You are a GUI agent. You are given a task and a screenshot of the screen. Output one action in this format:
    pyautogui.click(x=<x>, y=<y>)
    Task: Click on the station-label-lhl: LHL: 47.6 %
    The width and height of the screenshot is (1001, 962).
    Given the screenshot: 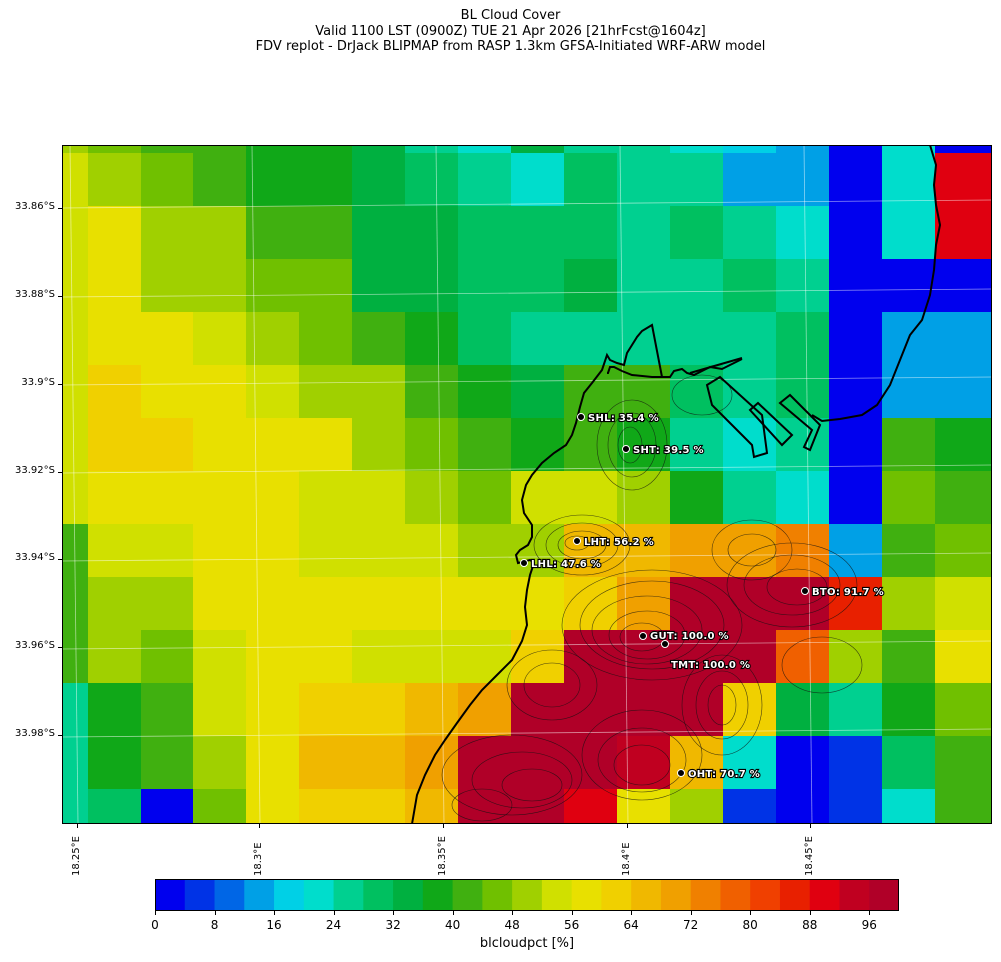 What is the action you would take?
    pyautogui.click(x=566, y=564)
    